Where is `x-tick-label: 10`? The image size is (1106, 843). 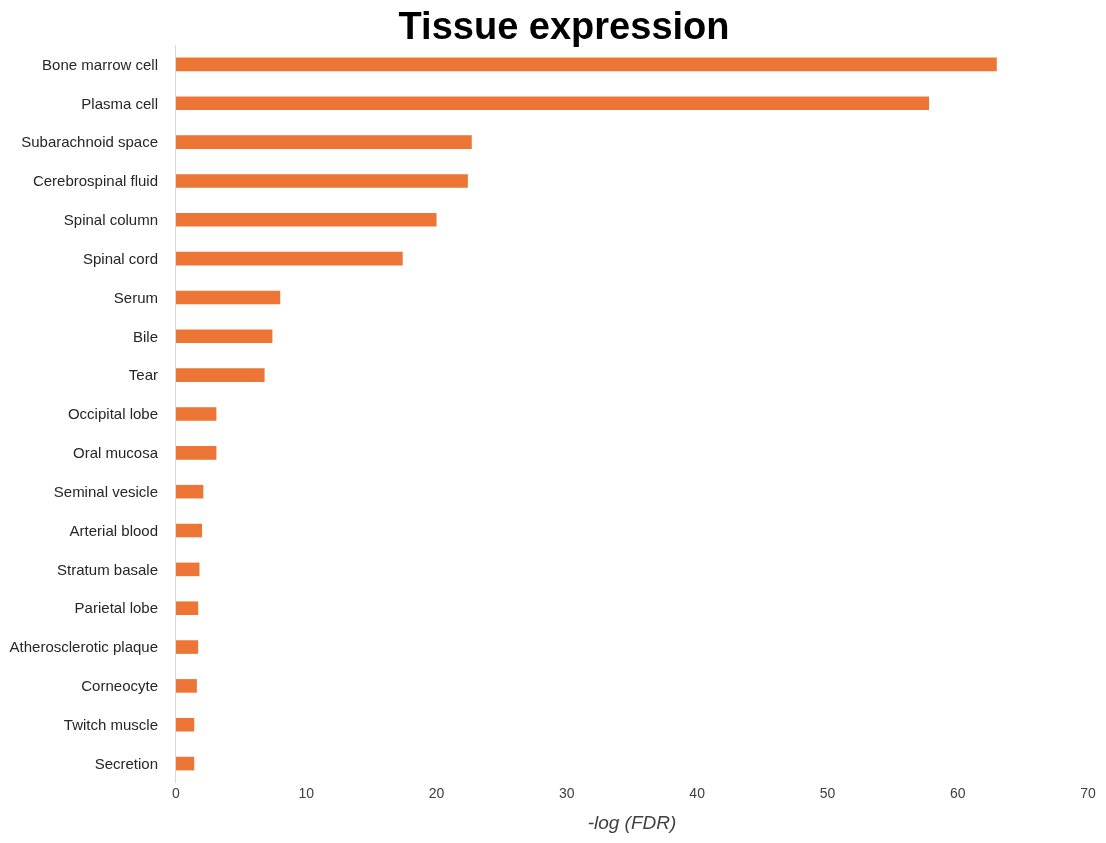 x-tick-label: 10 is located at coordinates (306, 793).